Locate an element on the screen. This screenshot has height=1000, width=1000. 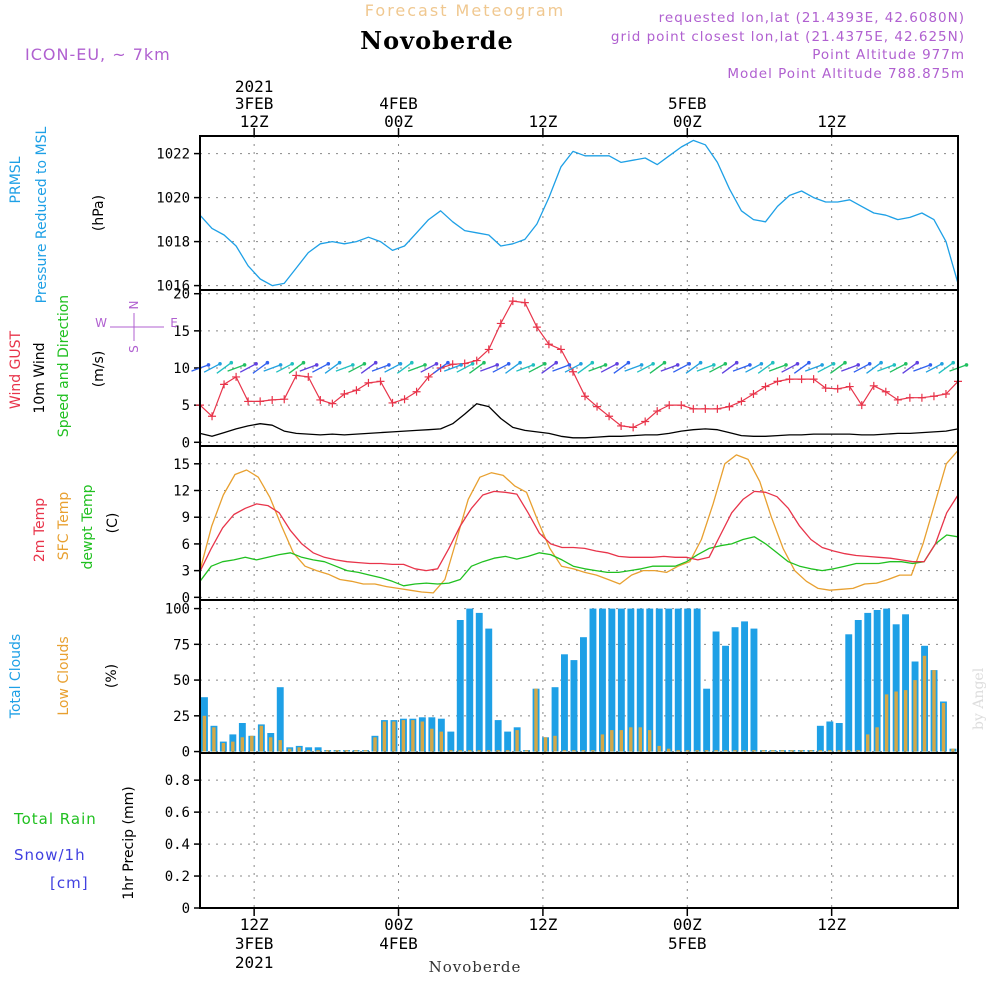
clouds-ytick-label: 25 is located at coordinates (181, 717).